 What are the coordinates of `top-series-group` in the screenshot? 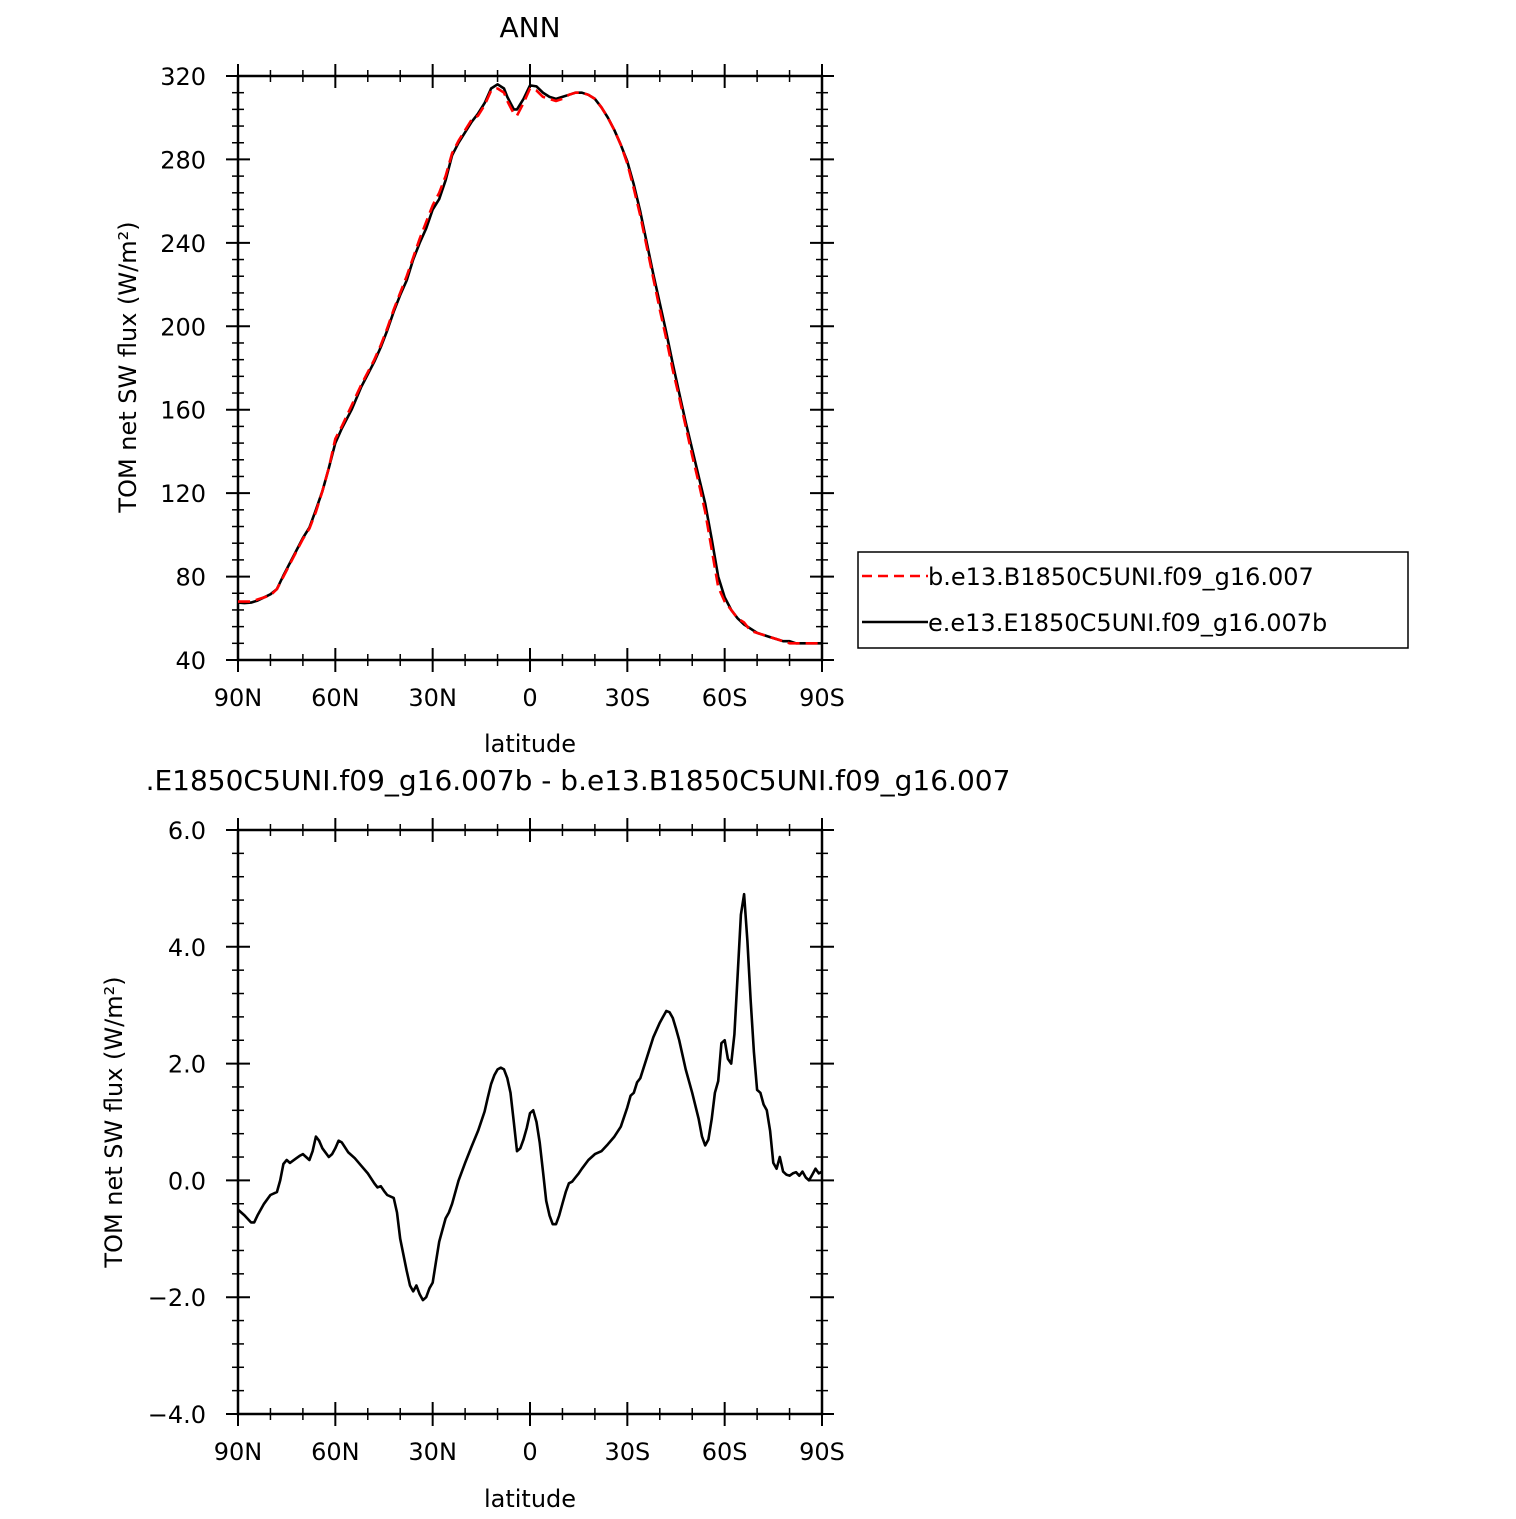 It's located at (529, 364).